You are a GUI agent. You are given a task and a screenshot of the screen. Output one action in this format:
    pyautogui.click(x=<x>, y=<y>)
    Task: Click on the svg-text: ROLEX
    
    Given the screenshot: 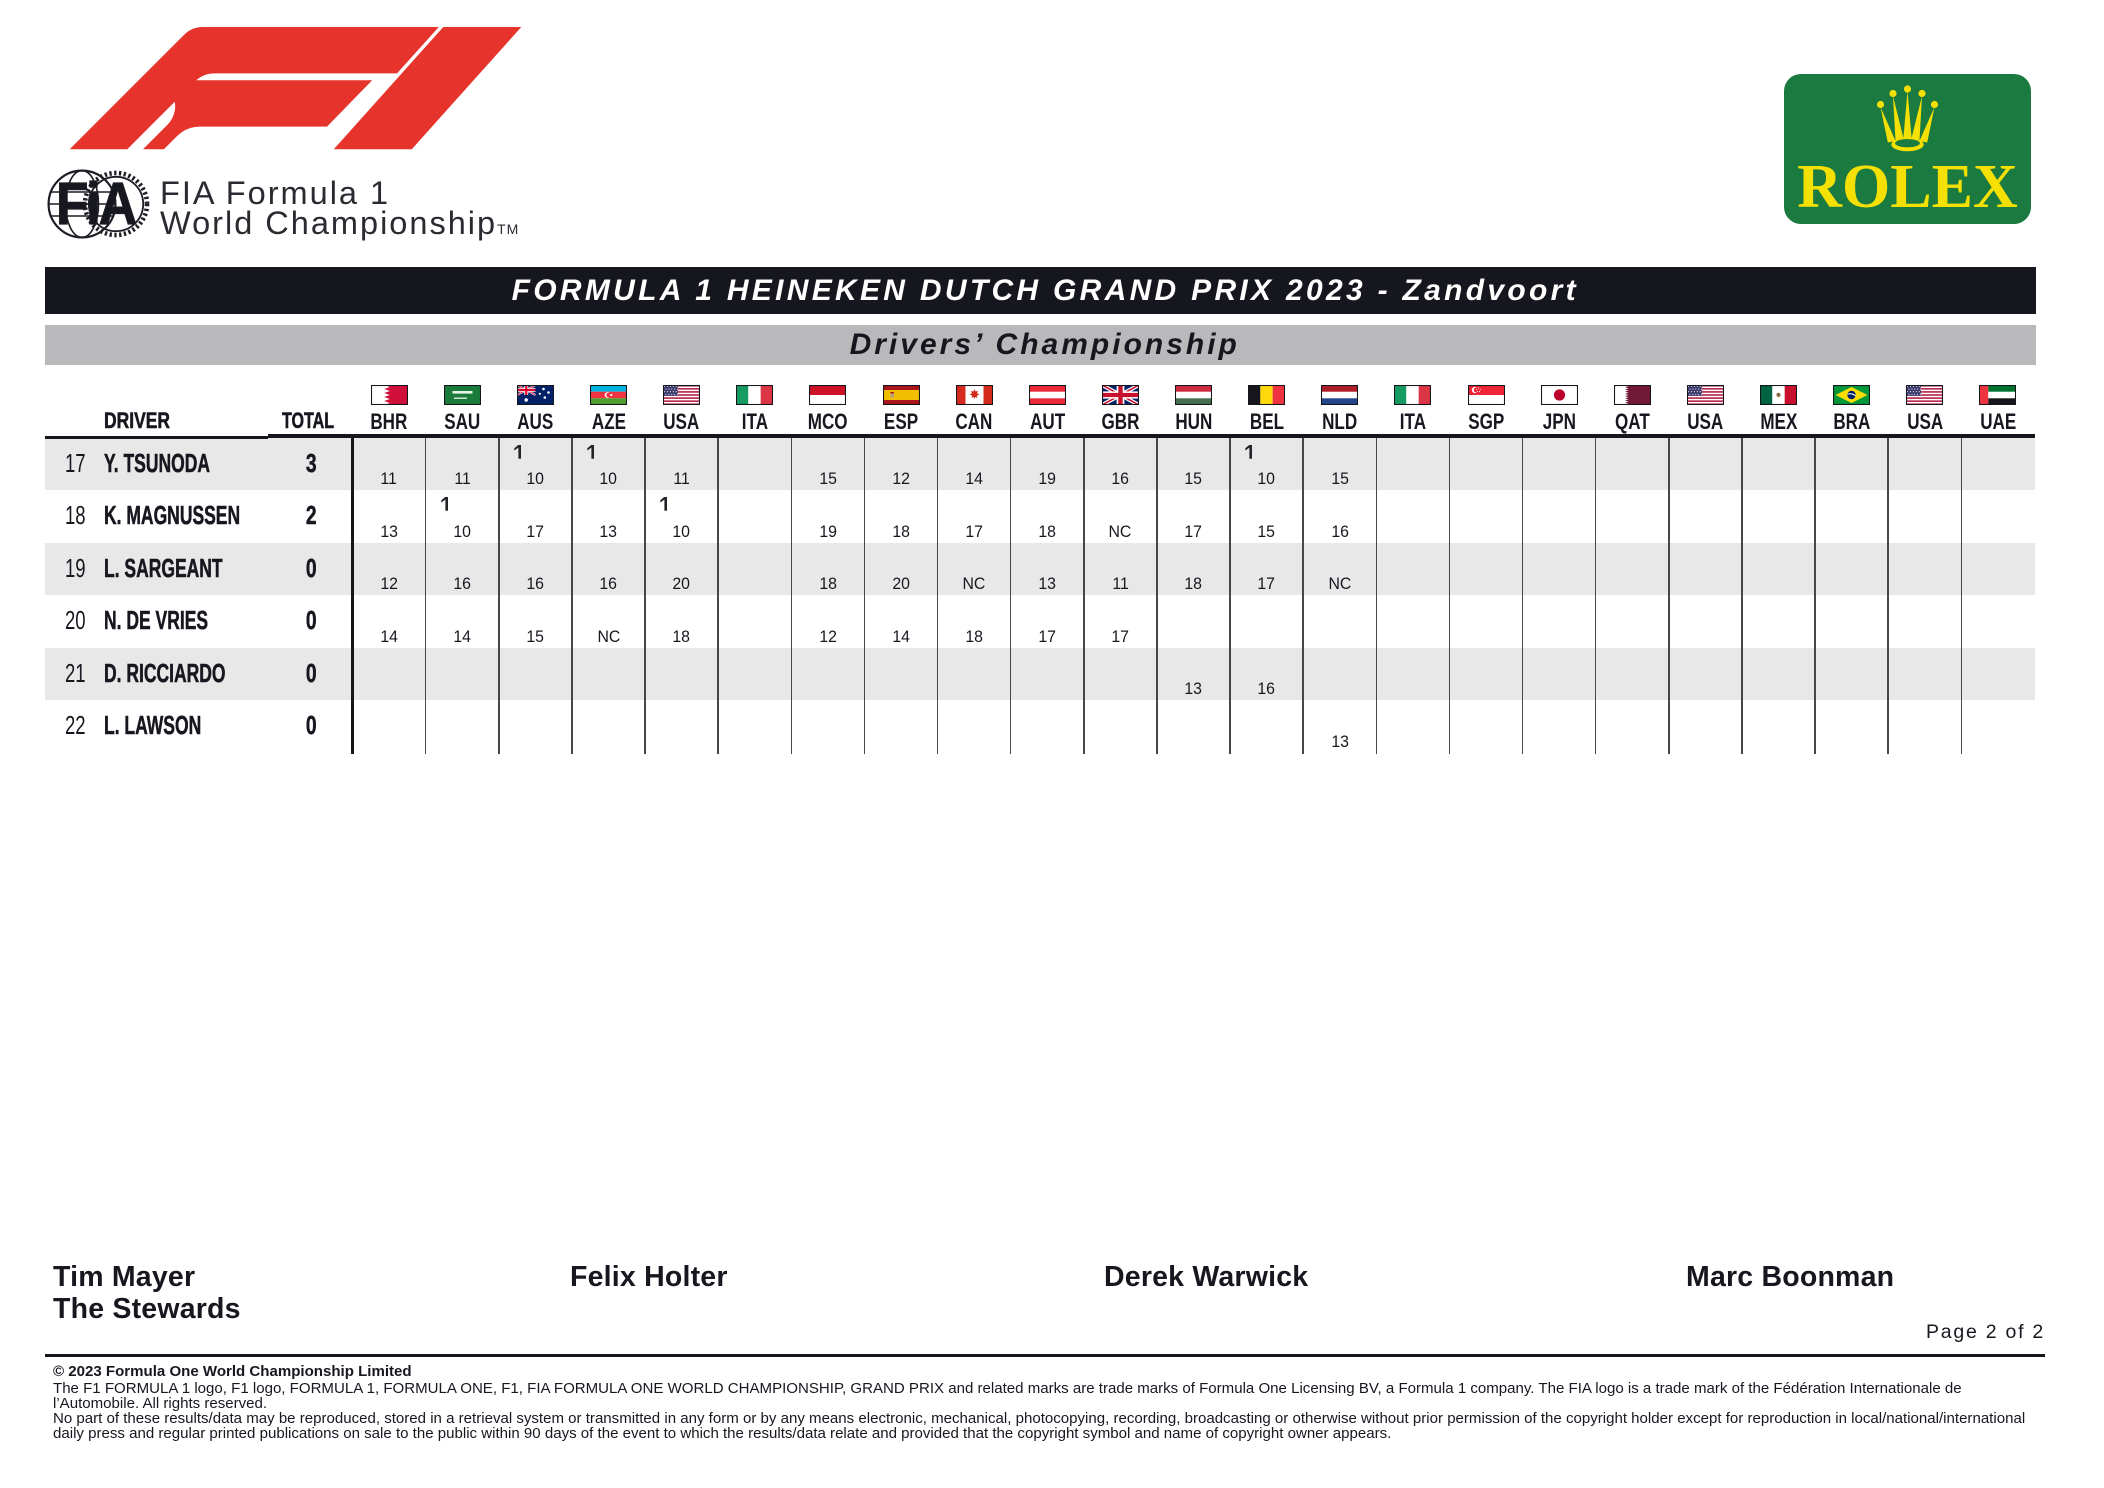 What is the action you would take?
    pyautogui.click(x=1907, y=187)
    